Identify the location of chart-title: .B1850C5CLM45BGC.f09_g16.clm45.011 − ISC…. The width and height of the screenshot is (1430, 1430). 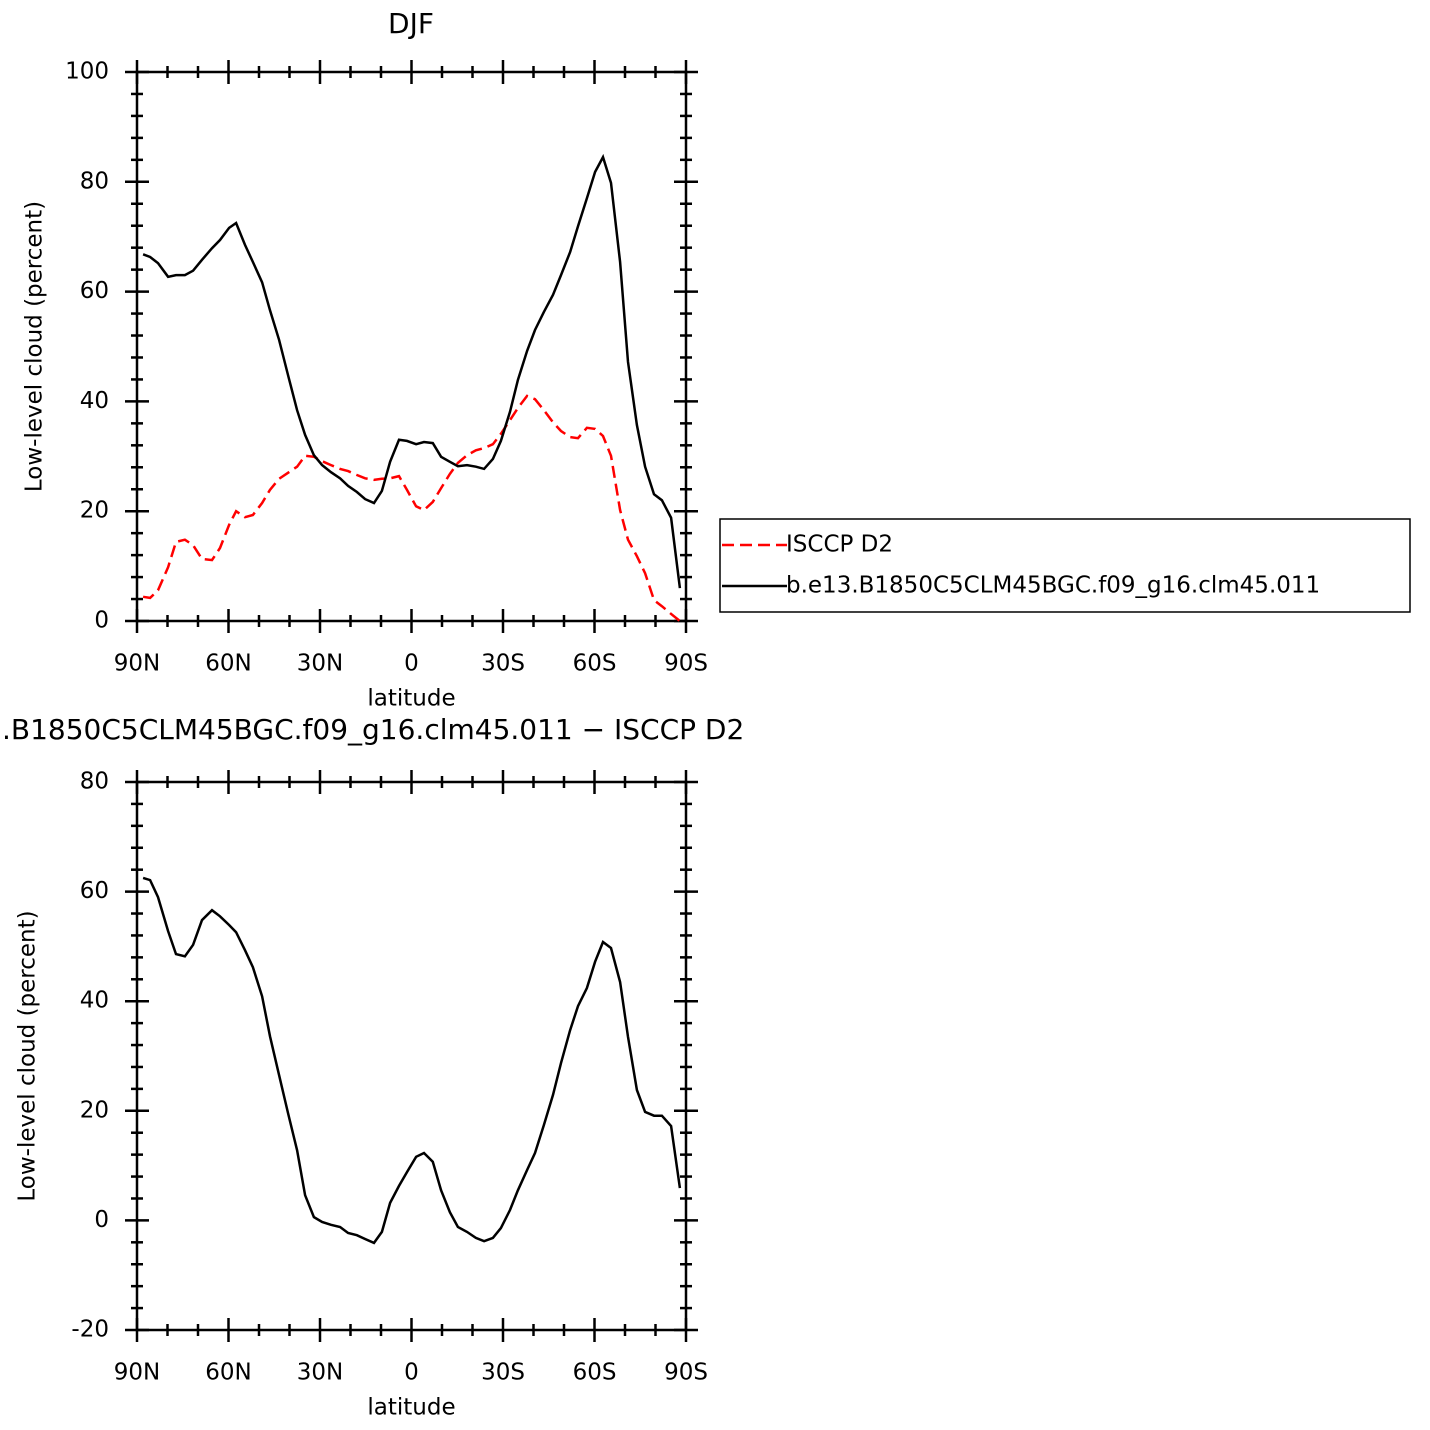
(373, 729).